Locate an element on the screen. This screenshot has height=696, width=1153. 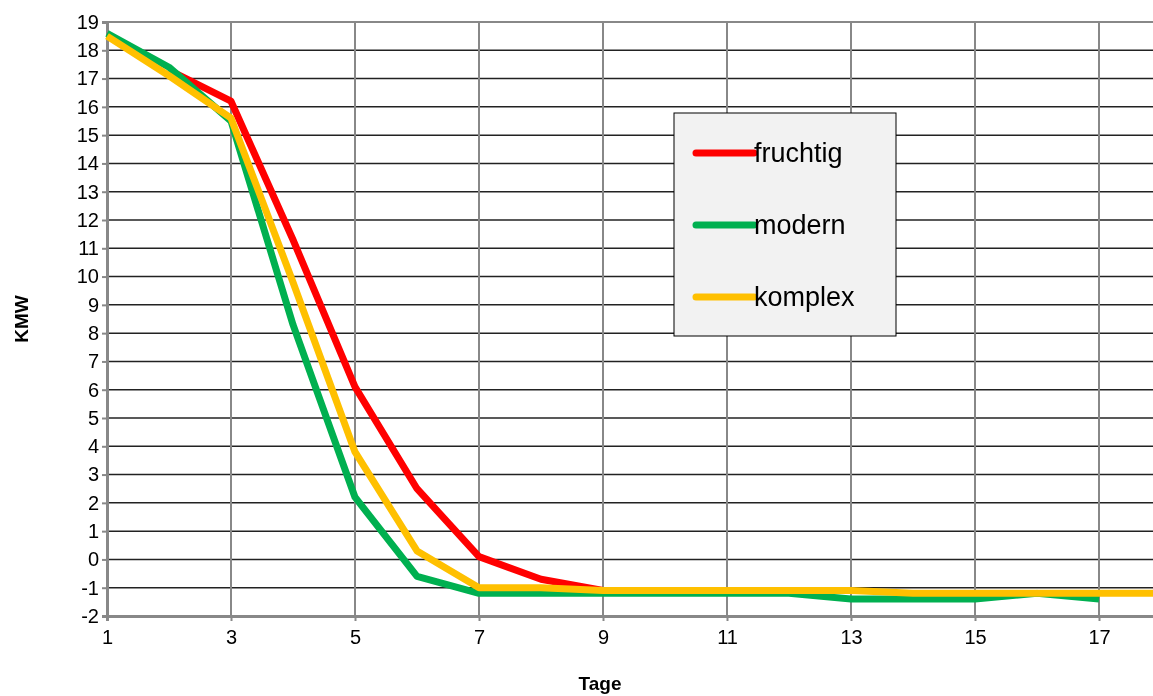
y-tick-label: 8 is located at coordinates (93, 333).